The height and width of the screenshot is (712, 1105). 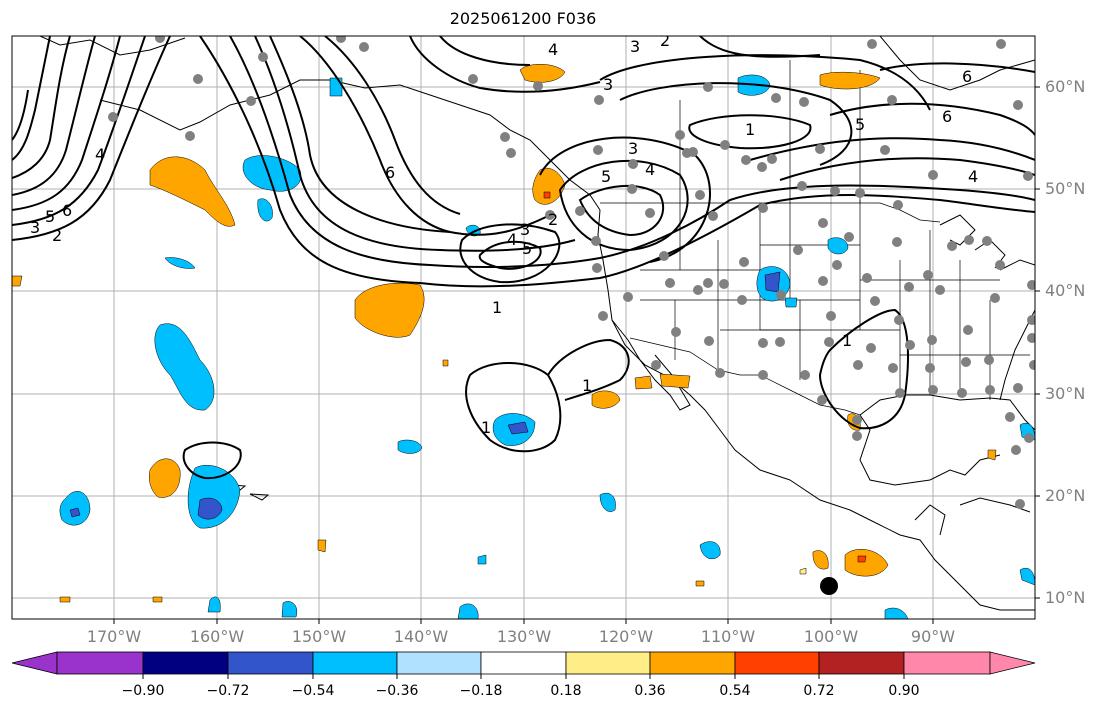 I want to click on lat-label-40: 40°N, so click(x=1065, y=290).